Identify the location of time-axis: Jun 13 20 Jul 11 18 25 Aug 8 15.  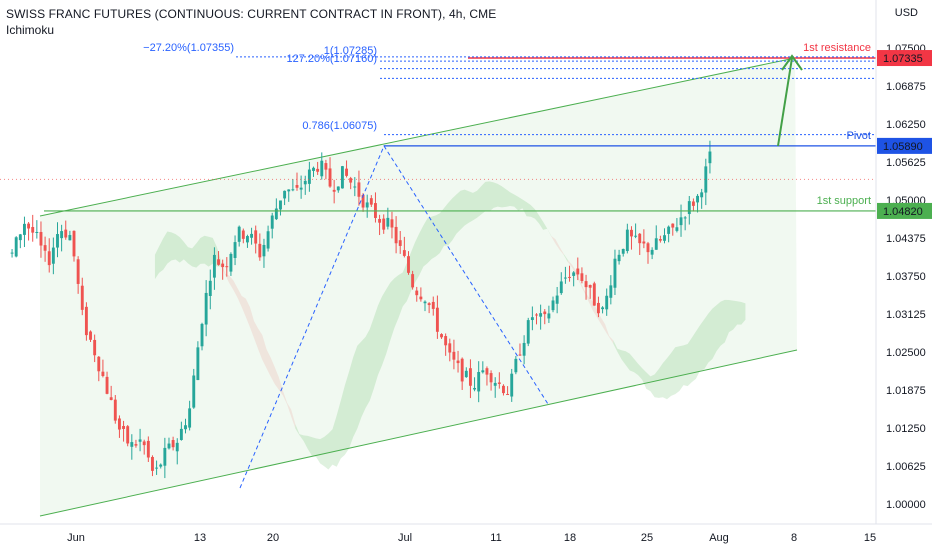
(466, 533).